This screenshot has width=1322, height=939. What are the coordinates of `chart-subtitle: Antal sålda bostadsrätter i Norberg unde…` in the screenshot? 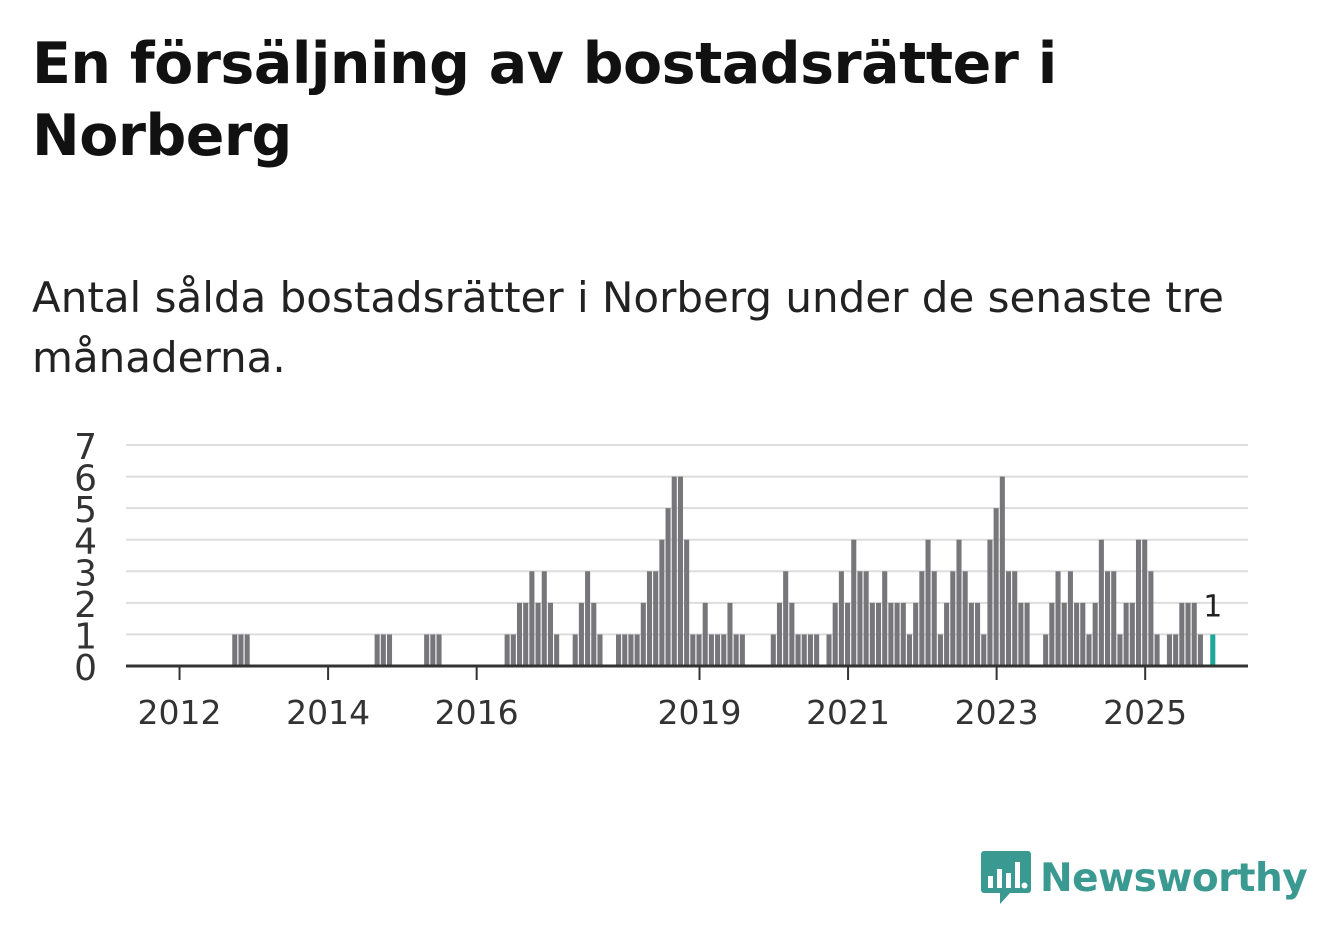 It's located at (628, 327).